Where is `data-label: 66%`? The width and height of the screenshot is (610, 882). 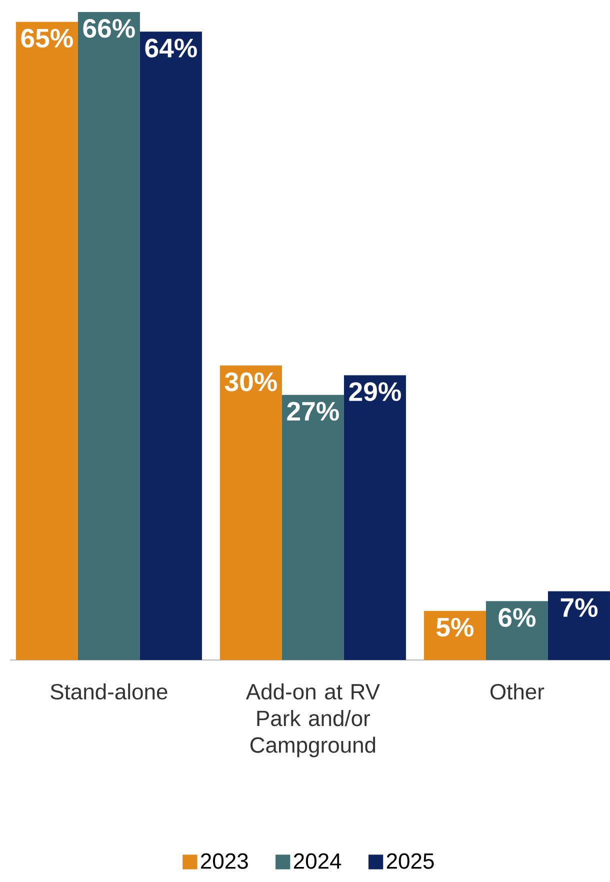 data-label: 66% is located at coordinates (109, 28).